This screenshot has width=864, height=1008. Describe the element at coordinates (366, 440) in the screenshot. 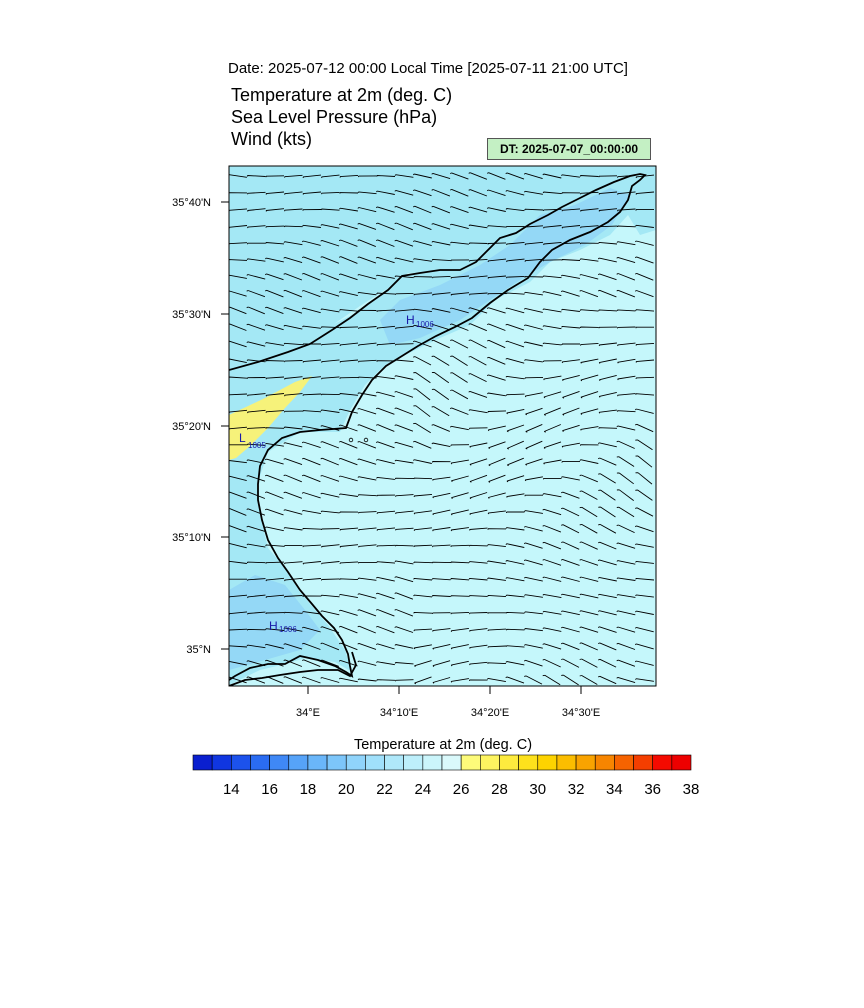

I see `islet` at that location.